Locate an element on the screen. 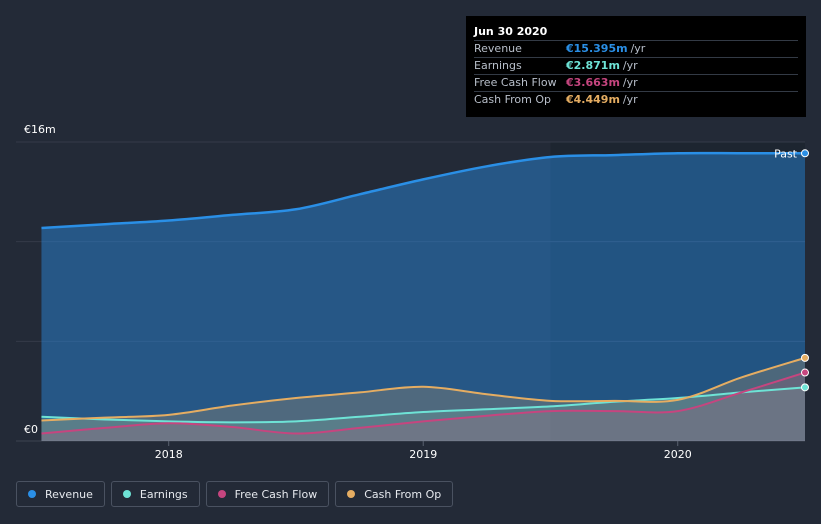 The height and width of the screenshot is (524, 821). tooltip-label: Free Cash Flow is located at coordinates (515, 82).